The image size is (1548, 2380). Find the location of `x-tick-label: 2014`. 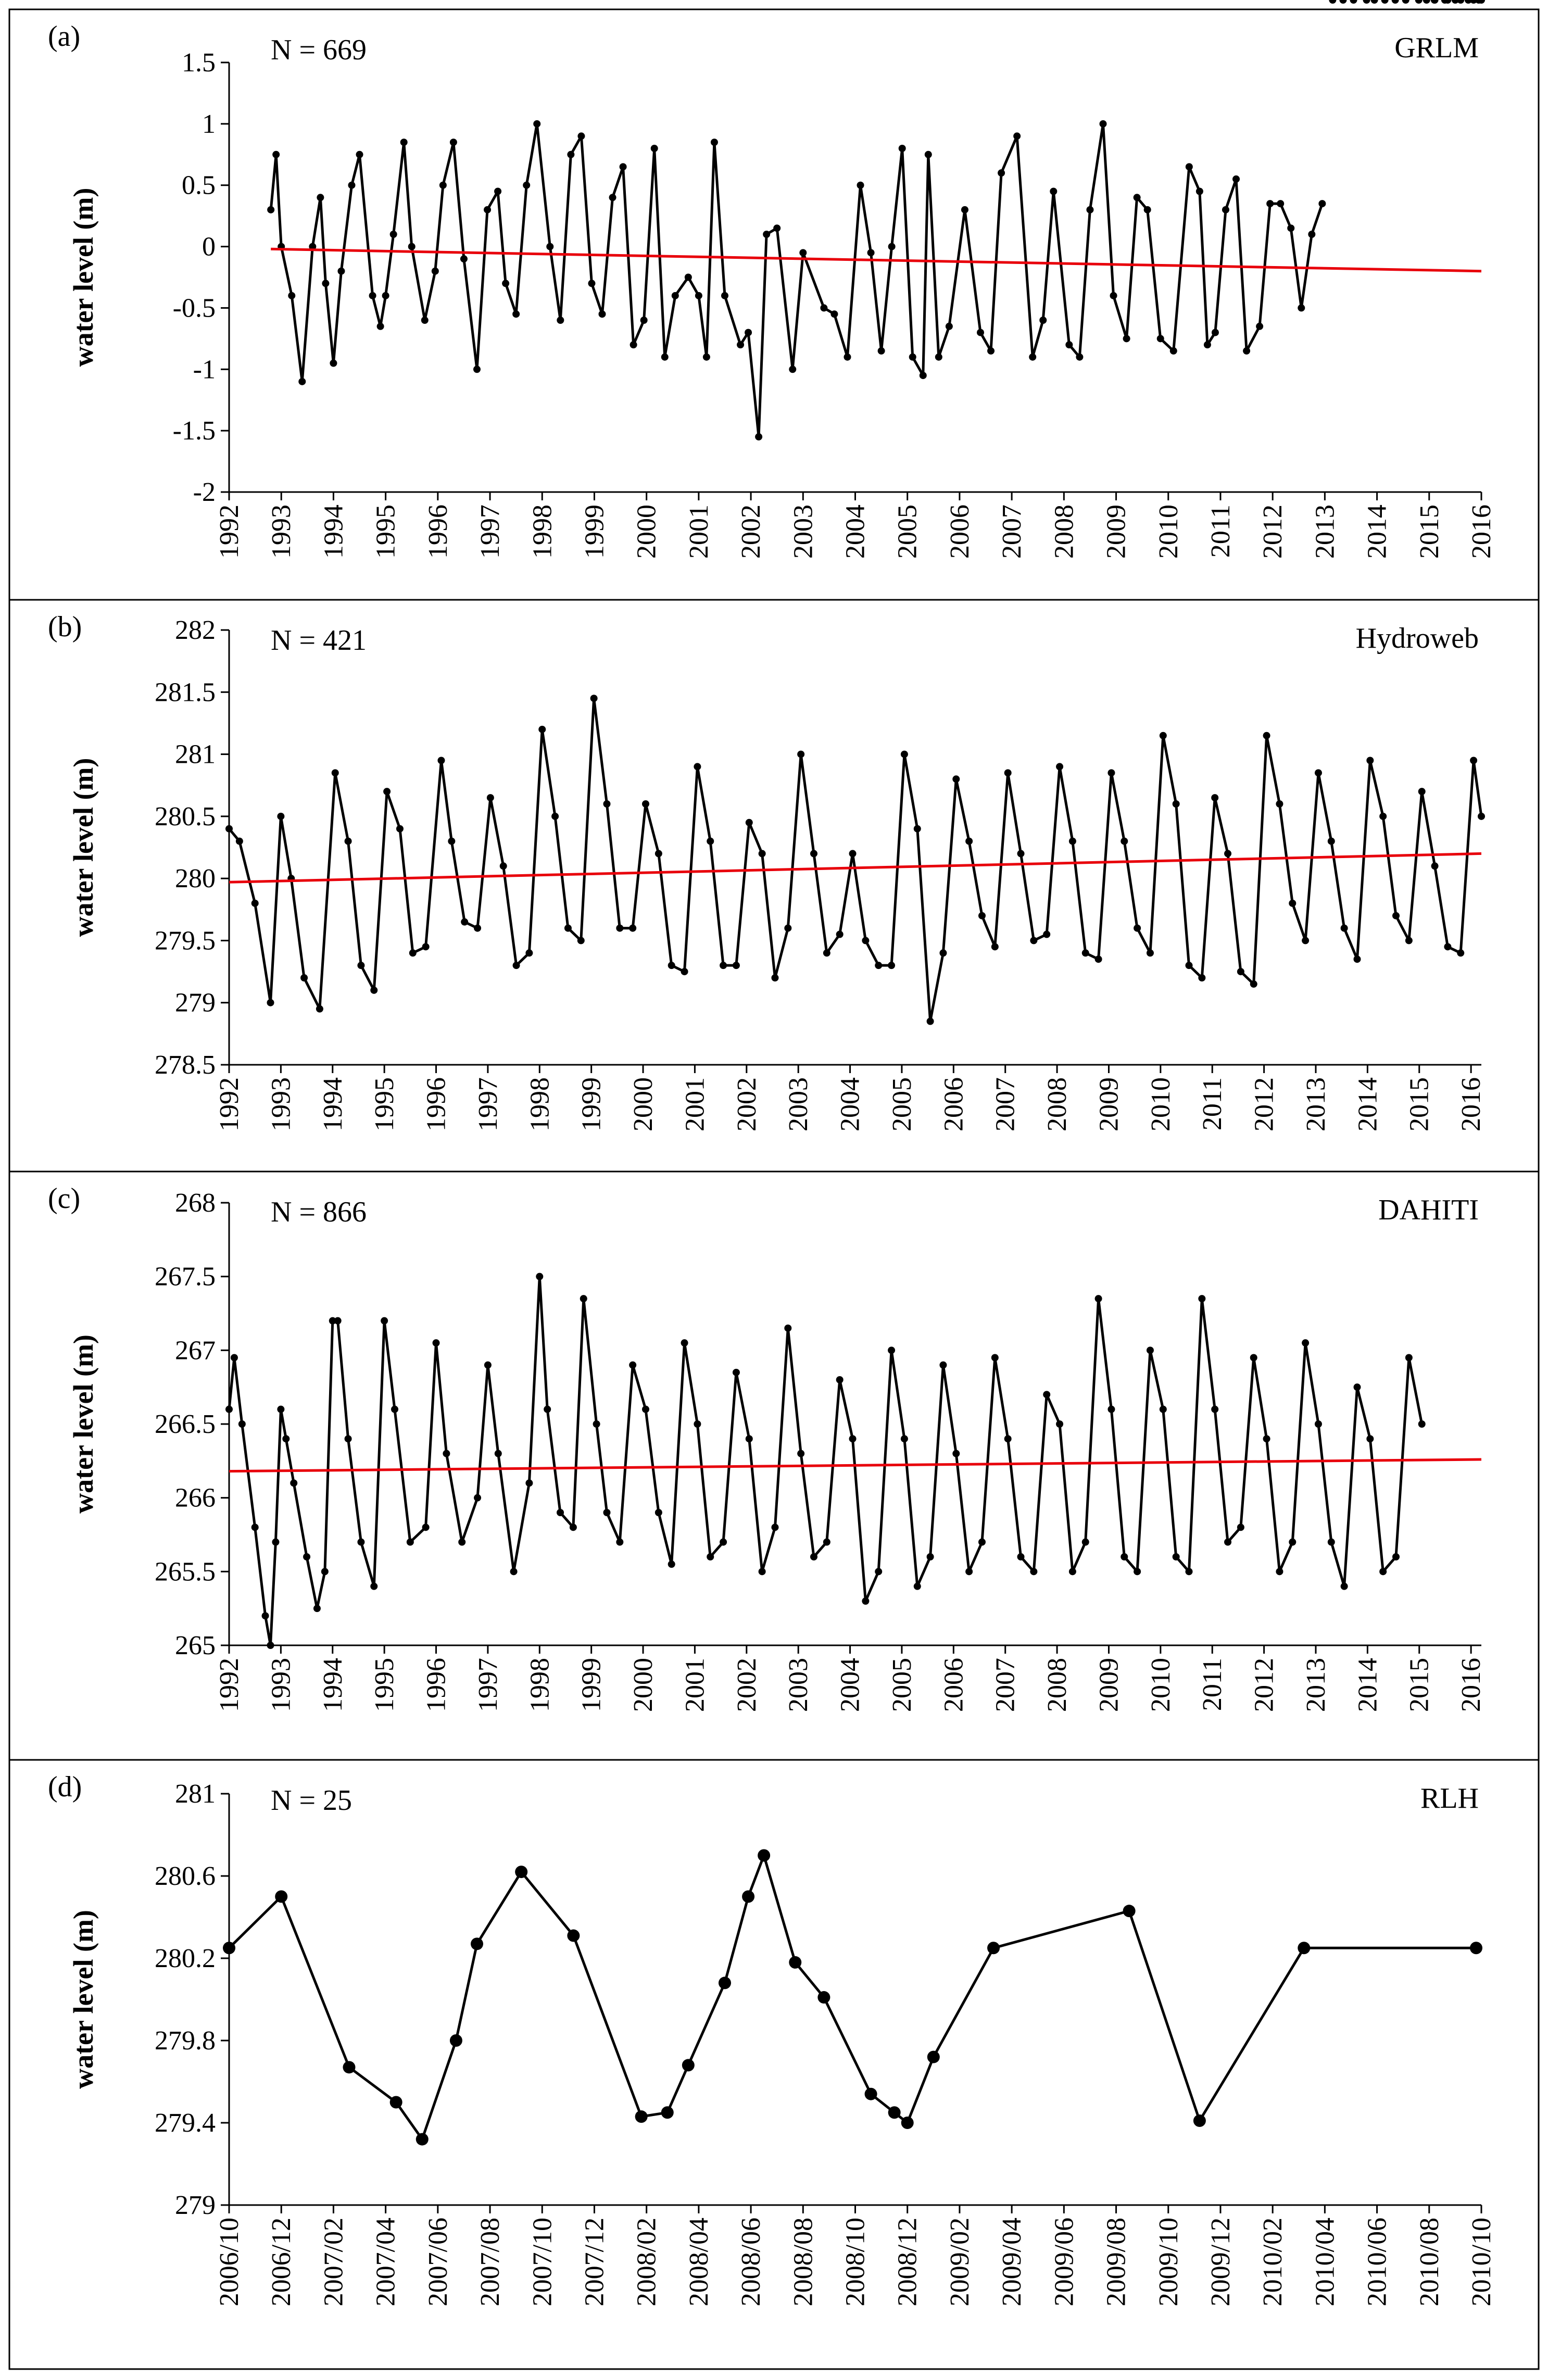

x-tick-label: 2014 is located at coordinates (1377, 532).